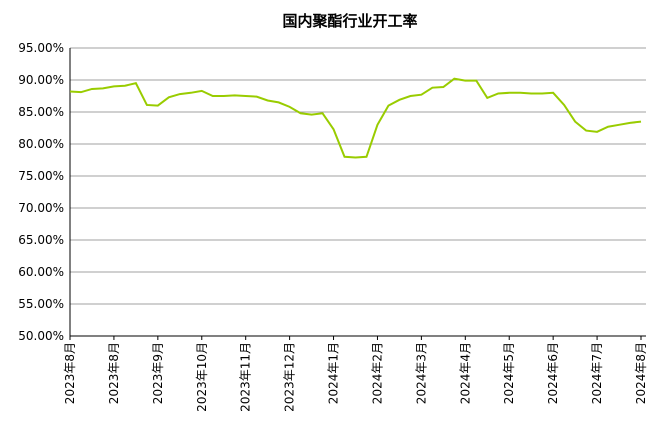  I want to click on y-tick-label: 70.00%, so click(41, 208).